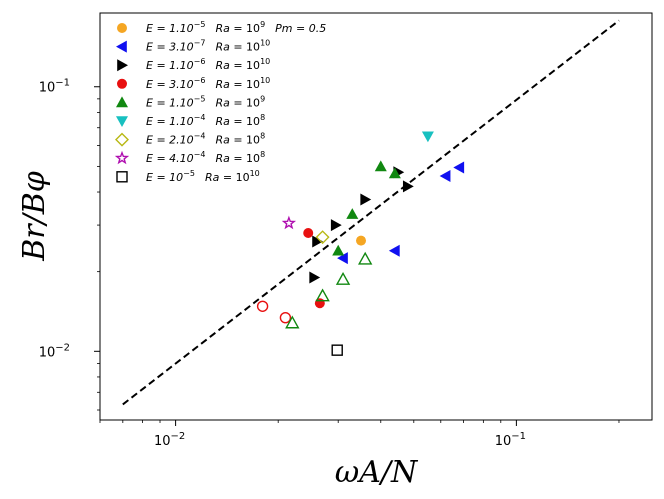 This screenshot has height=499, width=664. What do you see at coordinates (54, 87) in the screenshot?
I see `y-tick-label: 10⁻¹` at bounding box center [54, 87].